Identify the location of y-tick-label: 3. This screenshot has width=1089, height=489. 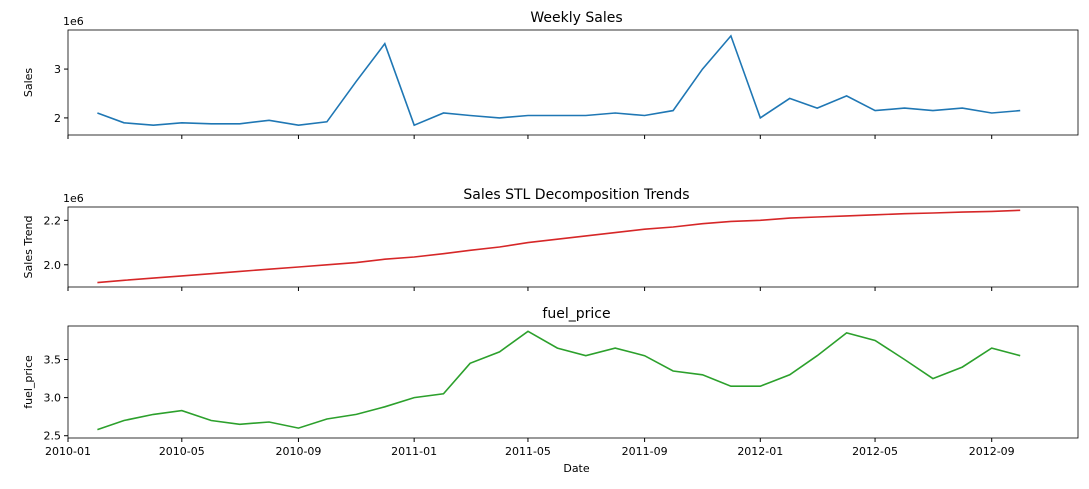
(57, 69).